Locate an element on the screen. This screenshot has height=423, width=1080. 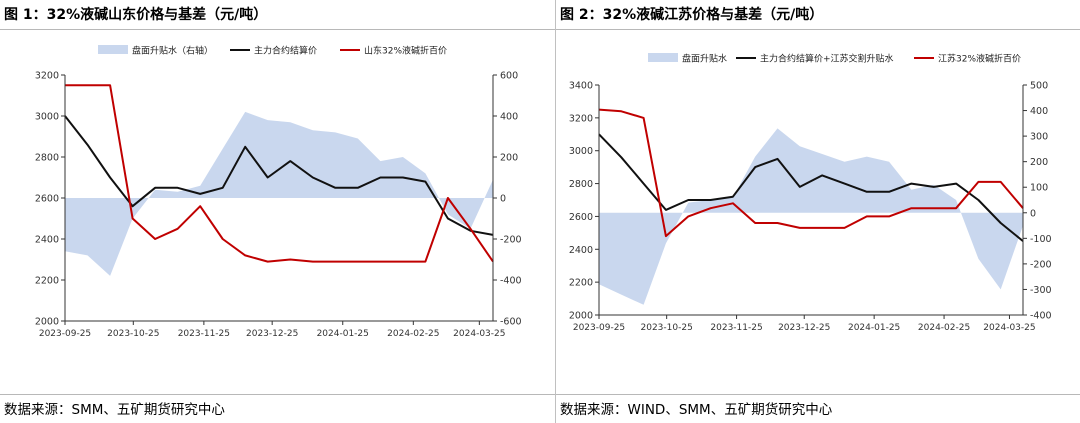
figure-title: 图 2：32%液碱江苏价格与基差（元/吨） is located at coordinates (692, 15).